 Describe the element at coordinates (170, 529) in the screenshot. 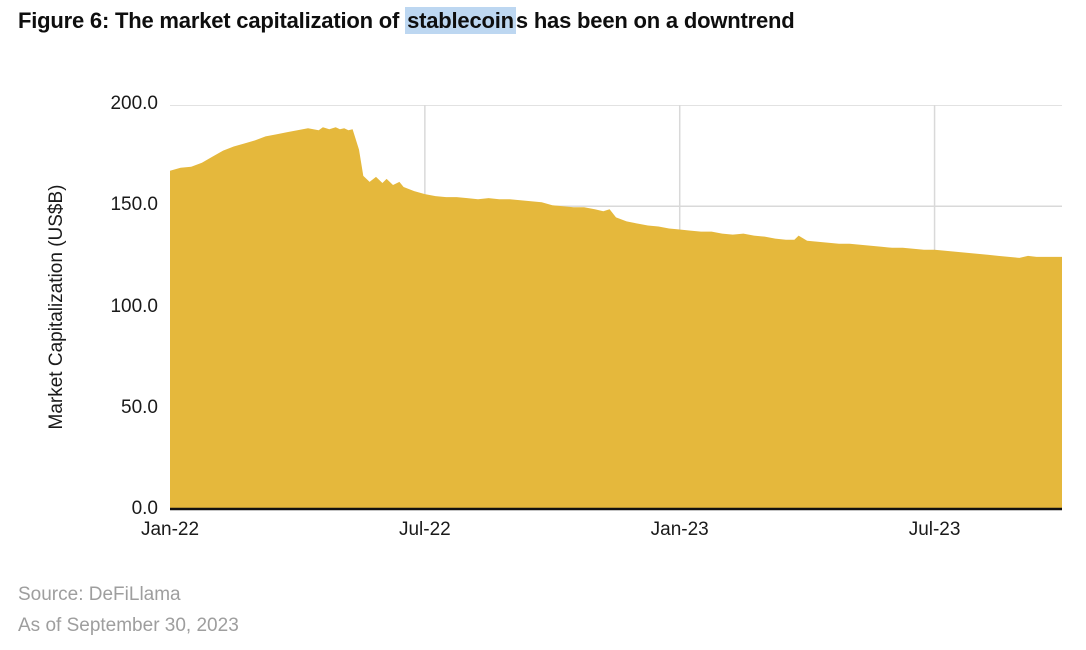

I see `x-tick-label-Jan-22: Jan-22` at that location.